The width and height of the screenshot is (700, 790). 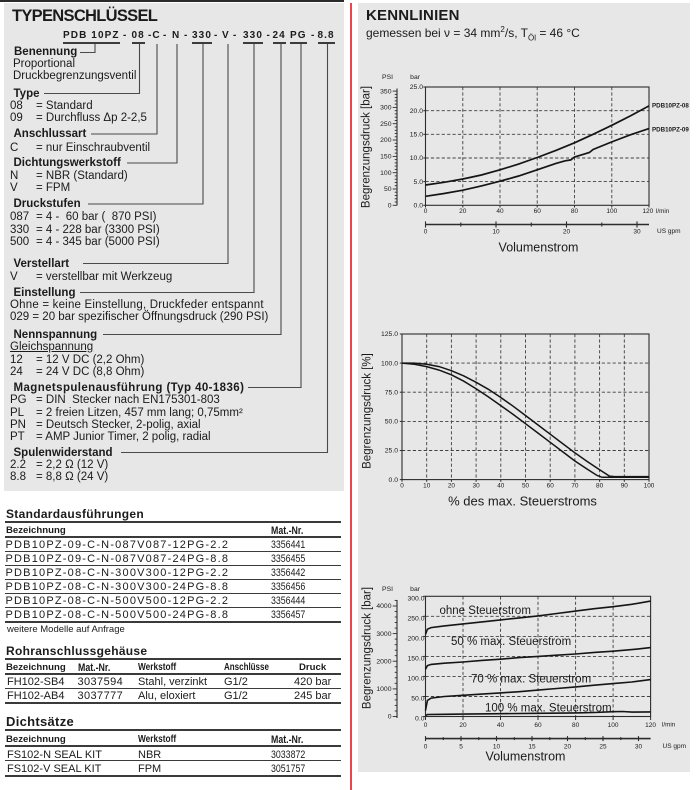 What do you see at coordinates (670, 106) in the screenshot?
I see `svg-text: PDB10PZ-08` at bounding box center [670, 106].